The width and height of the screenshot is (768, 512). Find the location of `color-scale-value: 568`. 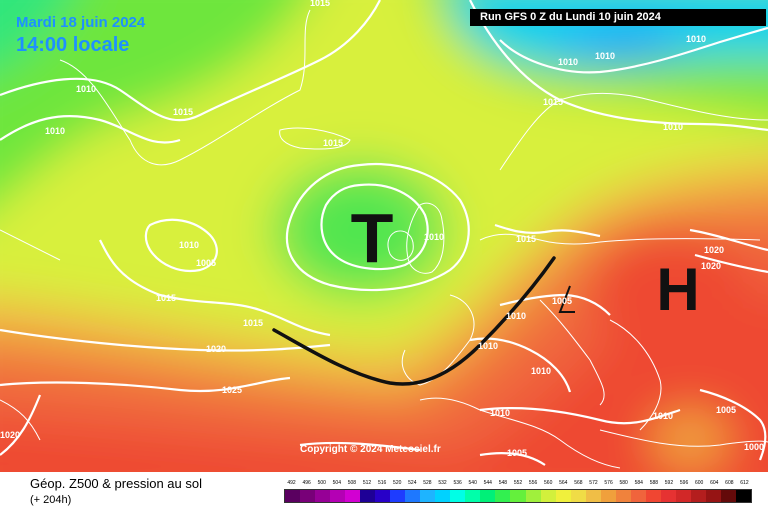

color-scale-value: 568 is located at coordinates (578, 483).